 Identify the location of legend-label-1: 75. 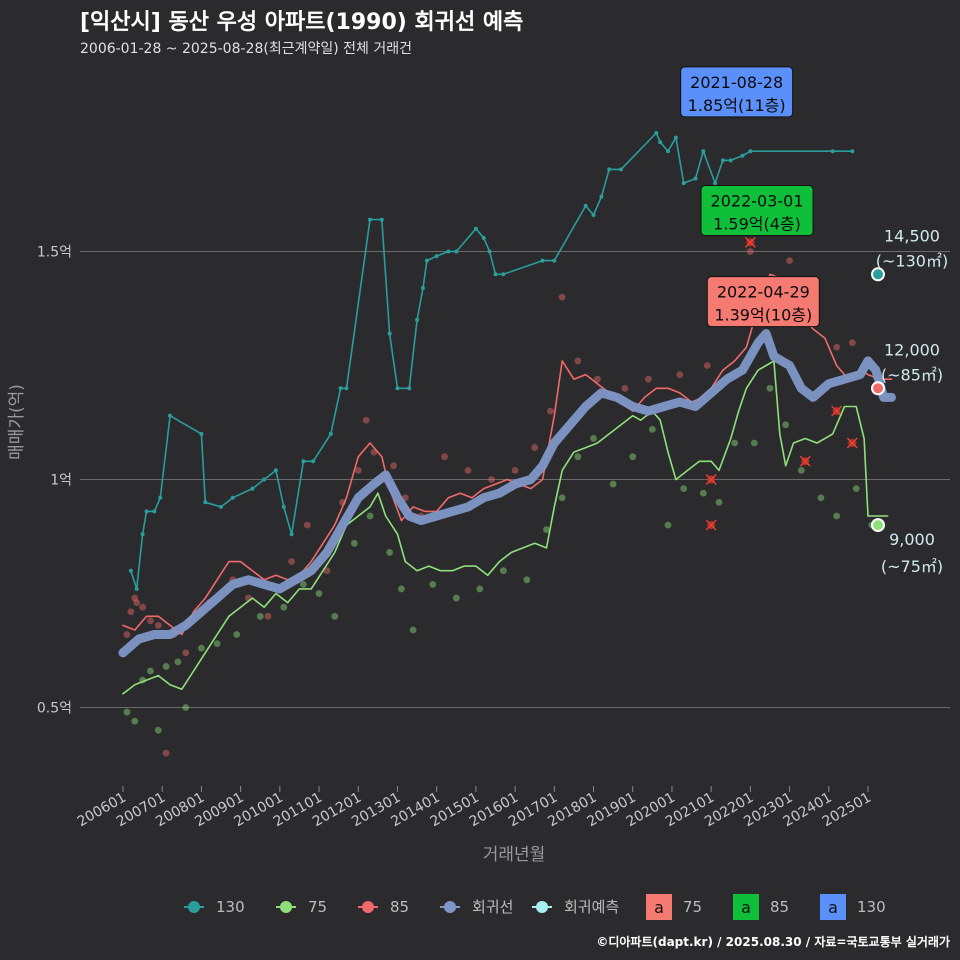
(317, 907).